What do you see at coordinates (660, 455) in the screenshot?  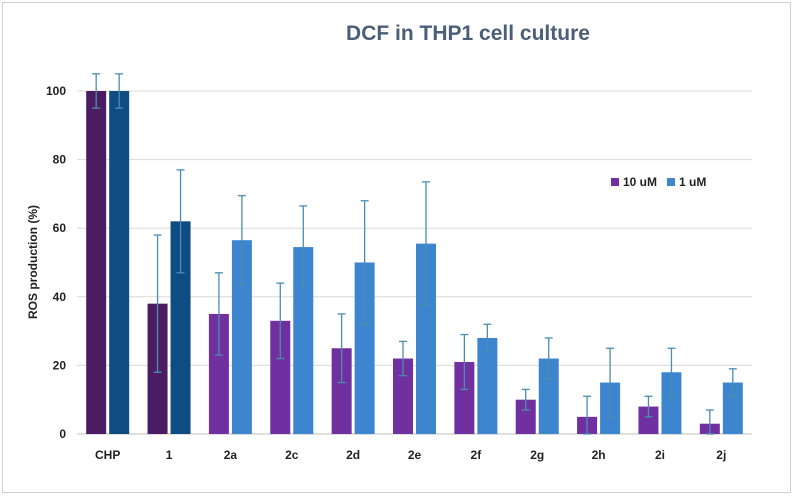 I see `x-tick-label: 2i` at bounding box center [660, 455].